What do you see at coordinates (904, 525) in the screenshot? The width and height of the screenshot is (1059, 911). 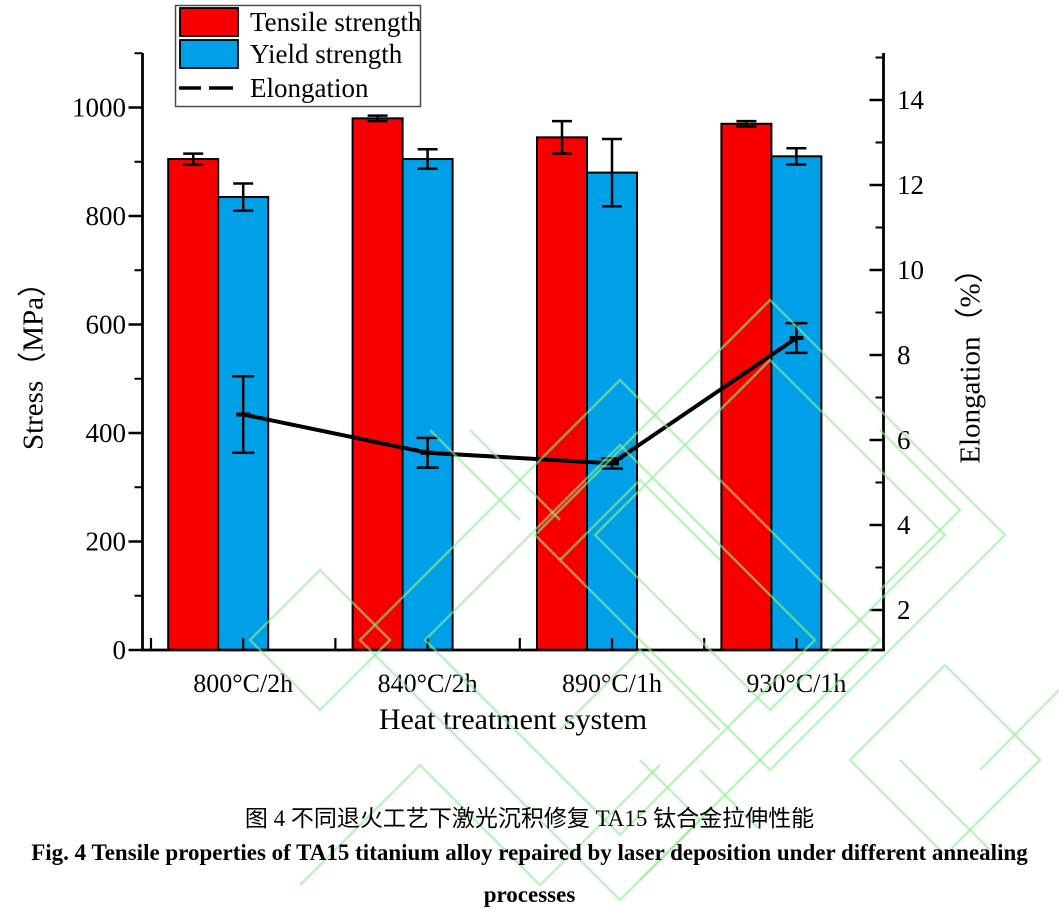 I see `right-tick-label: 4` at bounding box center [904, 525].